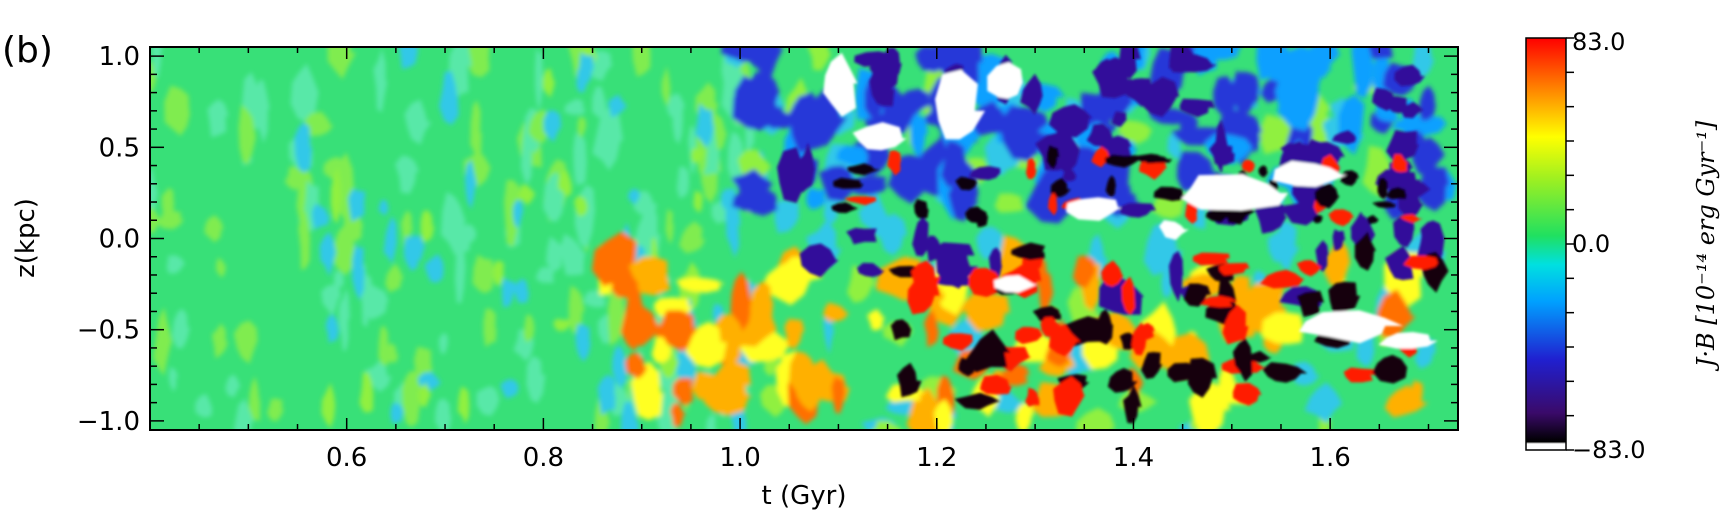 The width and height of the screenshot is (1736, 520). I want to click on y-tick-label: 0.0, so click(119, 240).